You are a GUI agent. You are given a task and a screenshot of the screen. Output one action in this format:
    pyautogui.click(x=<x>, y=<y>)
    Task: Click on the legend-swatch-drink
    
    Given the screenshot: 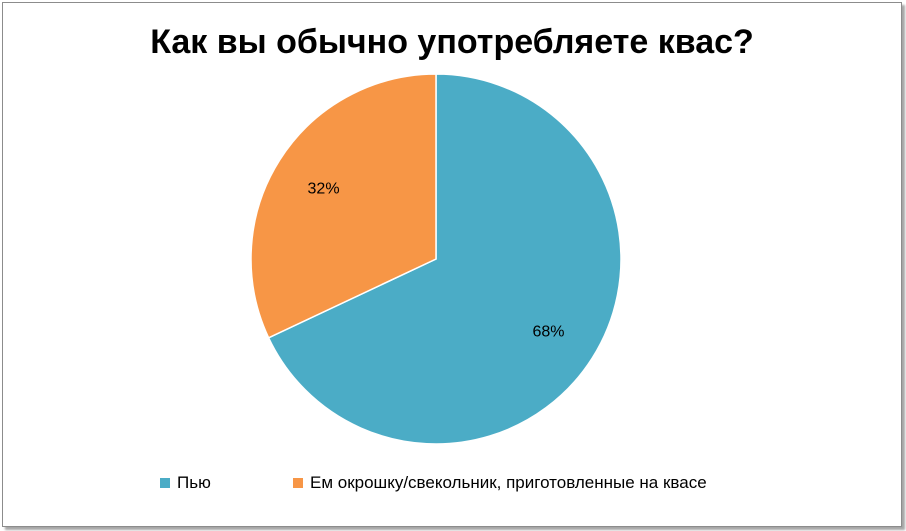 What is the action you would take?
    pyautogui.click(x=165, y=483)
    